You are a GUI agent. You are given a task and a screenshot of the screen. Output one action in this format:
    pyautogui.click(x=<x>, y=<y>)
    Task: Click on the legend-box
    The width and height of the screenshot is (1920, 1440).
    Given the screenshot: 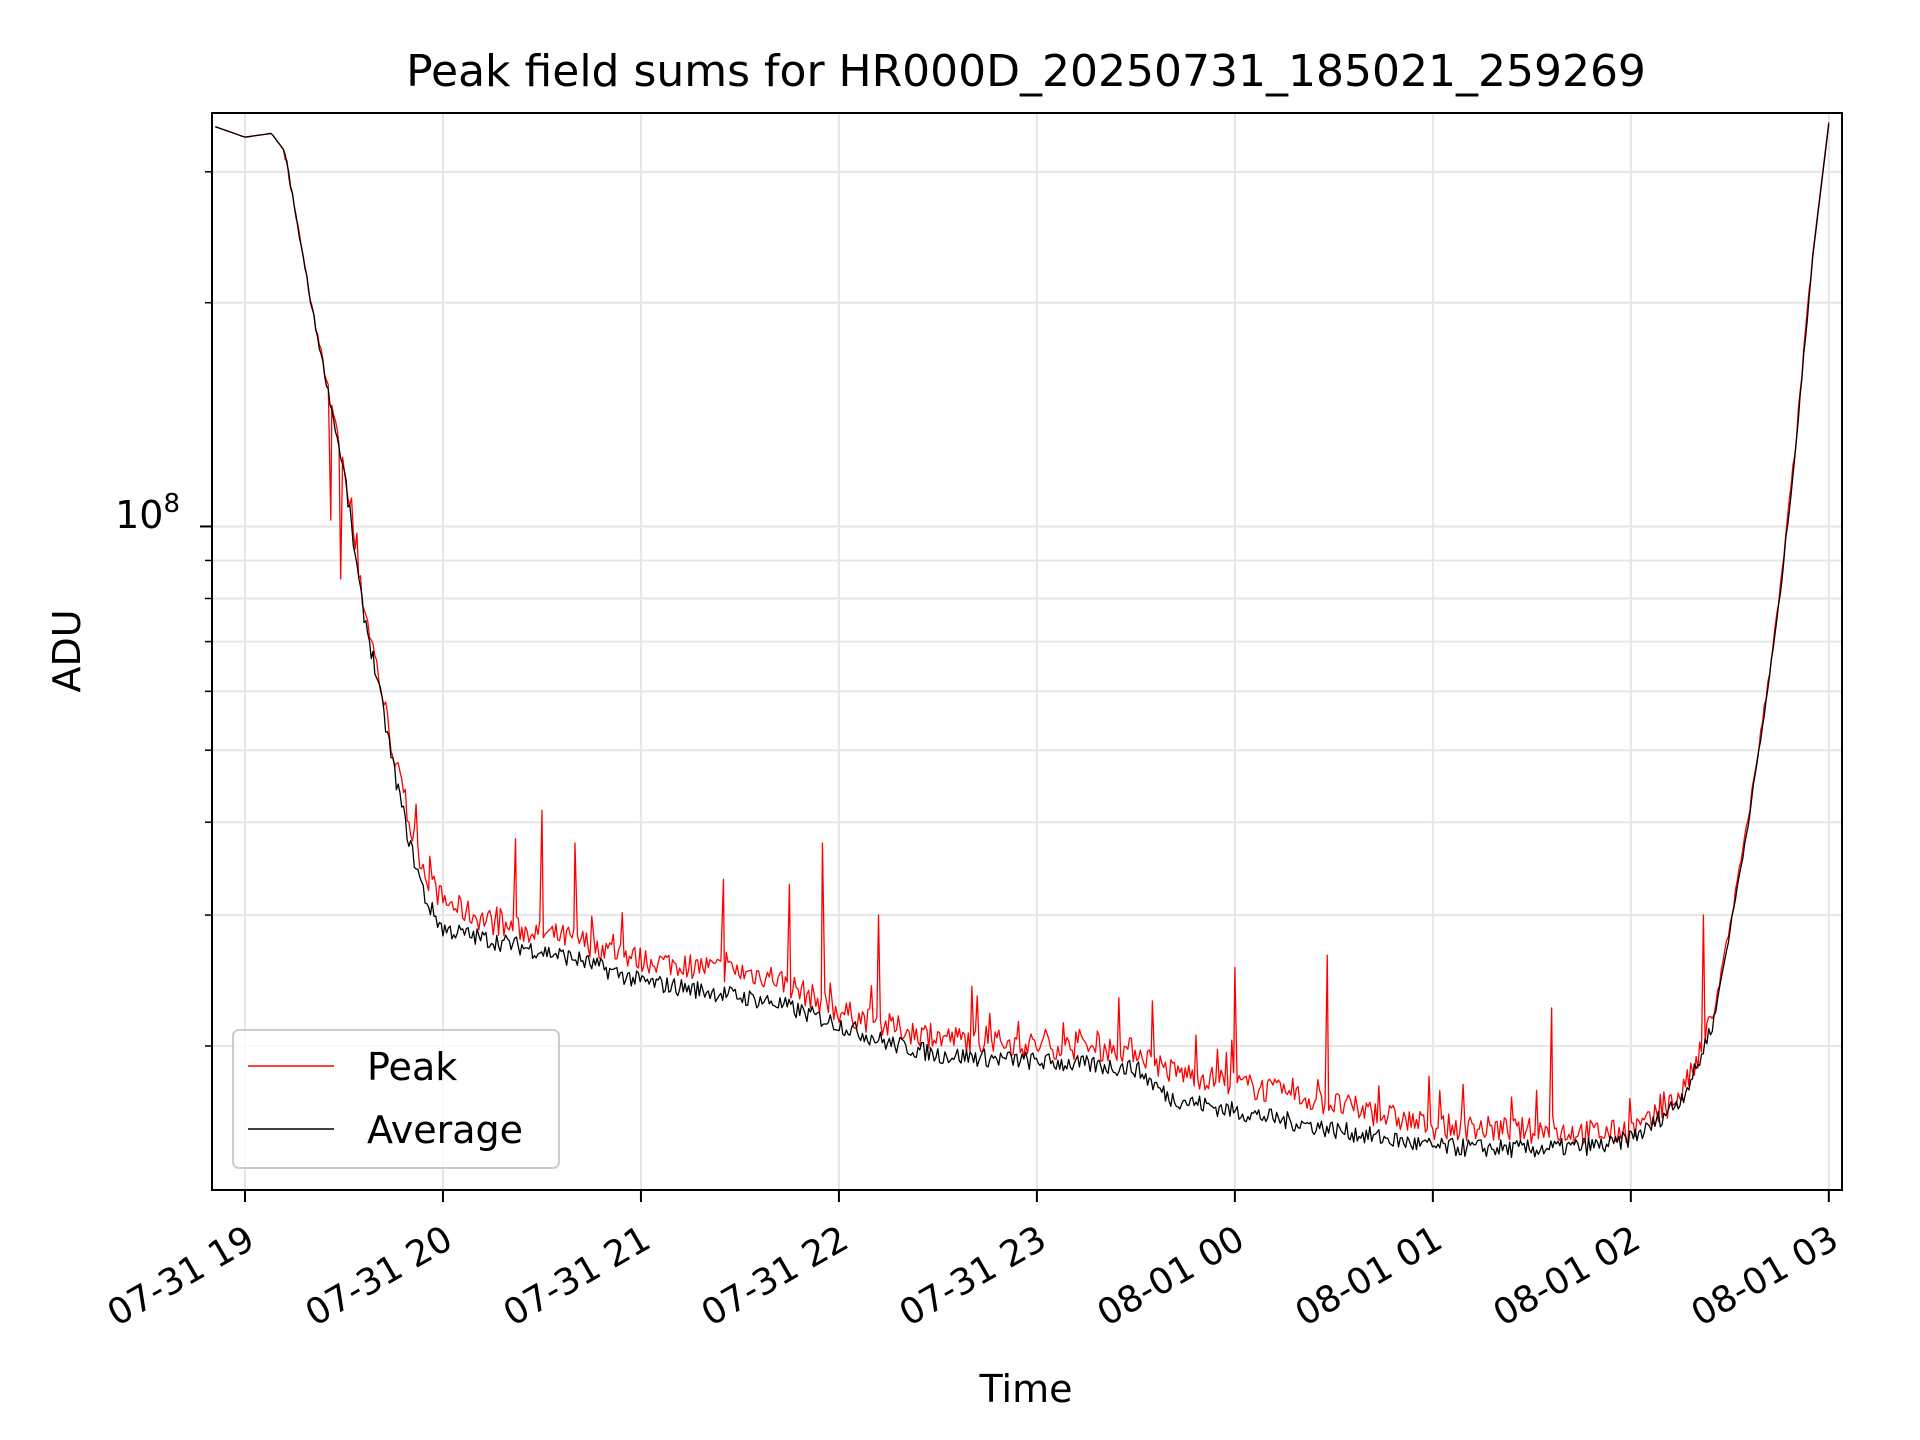 What is the action you would take?
    pyautogui.click(x=396, y=1099)
    